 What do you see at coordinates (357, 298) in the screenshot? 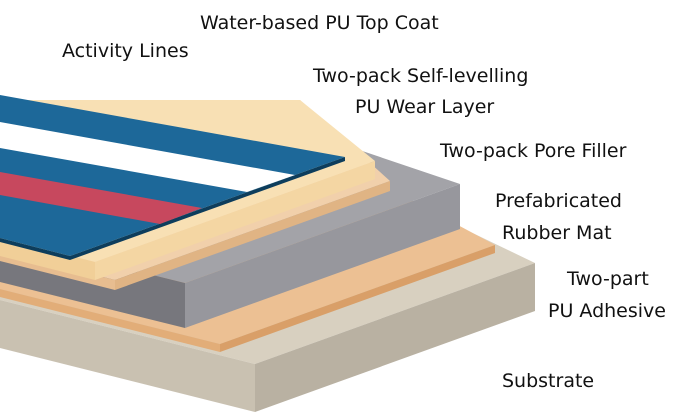
I see `adhesive-side` at bounding box center [357, 298].